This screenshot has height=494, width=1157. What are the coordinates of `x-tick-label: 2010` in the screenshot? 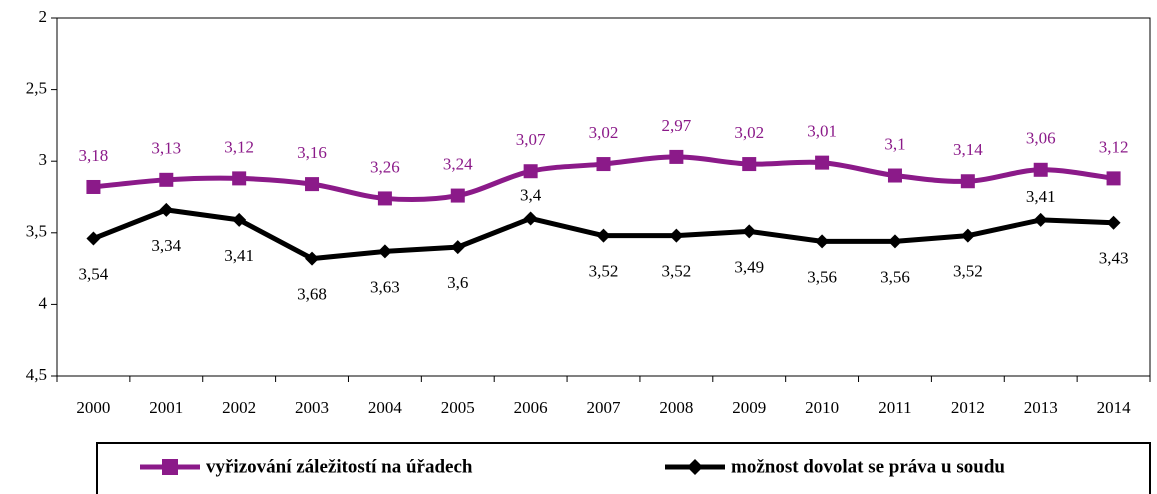 It's located at (822, 407).